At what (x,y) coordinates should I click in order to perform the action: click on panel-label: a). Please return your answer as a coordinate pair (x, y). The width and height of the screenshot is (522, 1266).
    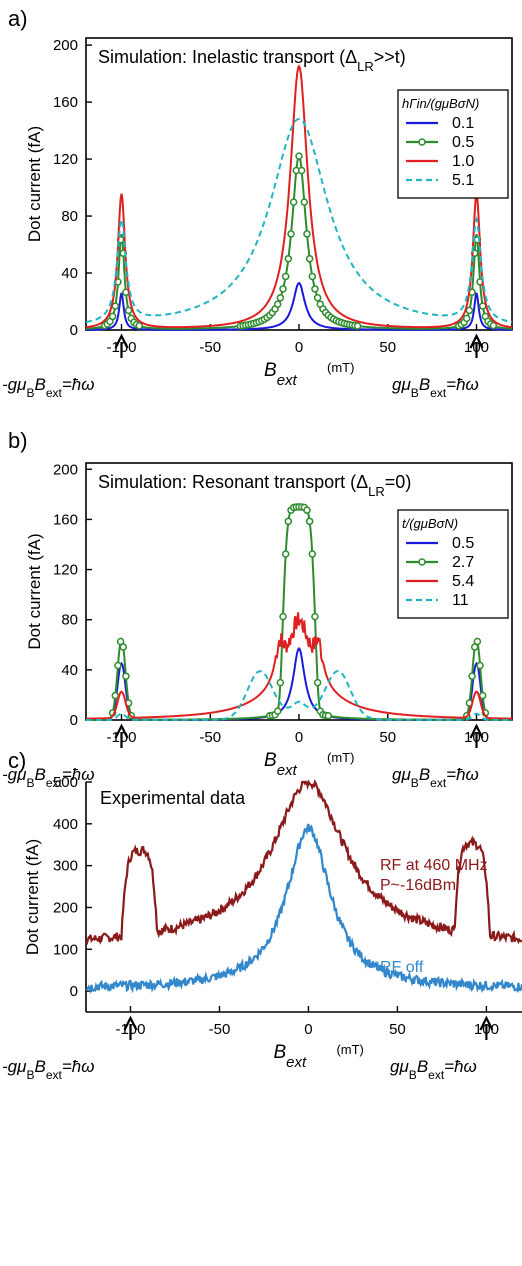
    Looking at the image, I should click on (18, 18).